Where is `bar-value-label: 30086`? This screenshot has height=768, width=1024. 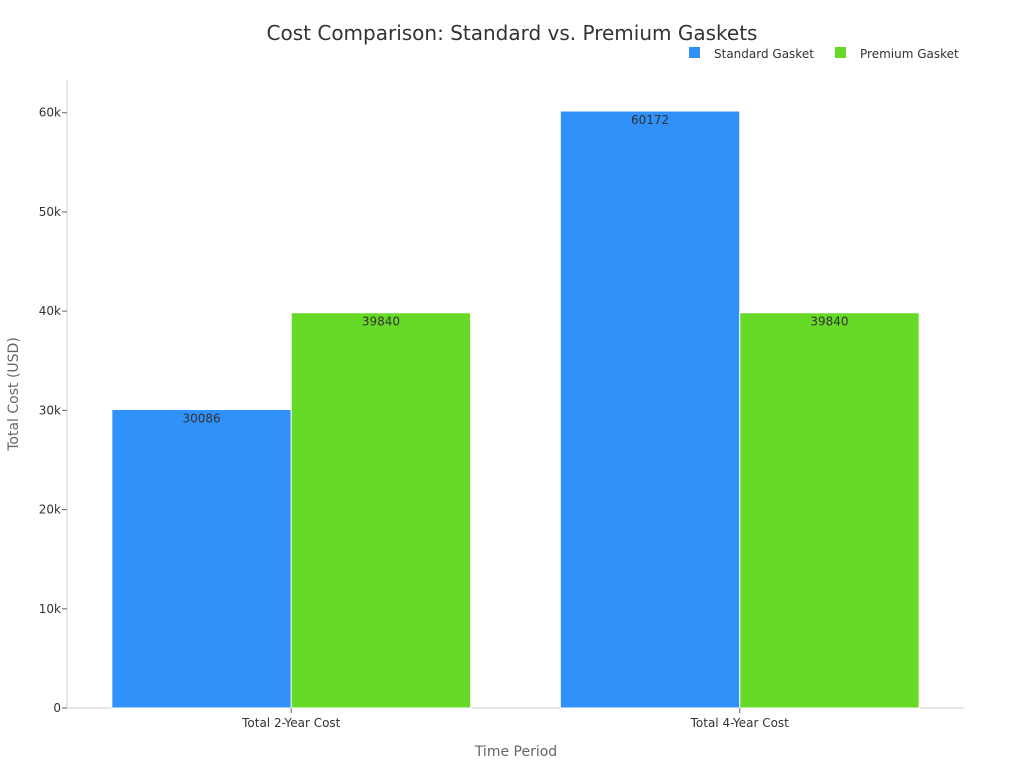 bar-value-label: 30086 is located at coordinates (201, 419).